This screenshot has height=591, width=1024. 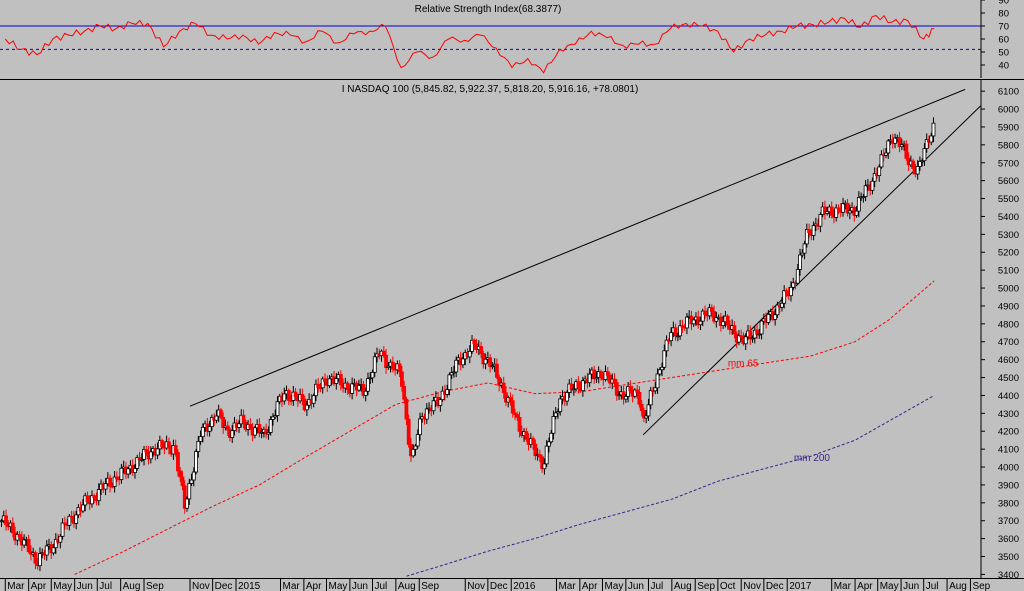 I want to click on rsi-y-tick-label: 50, so click(x=1003, y=53).